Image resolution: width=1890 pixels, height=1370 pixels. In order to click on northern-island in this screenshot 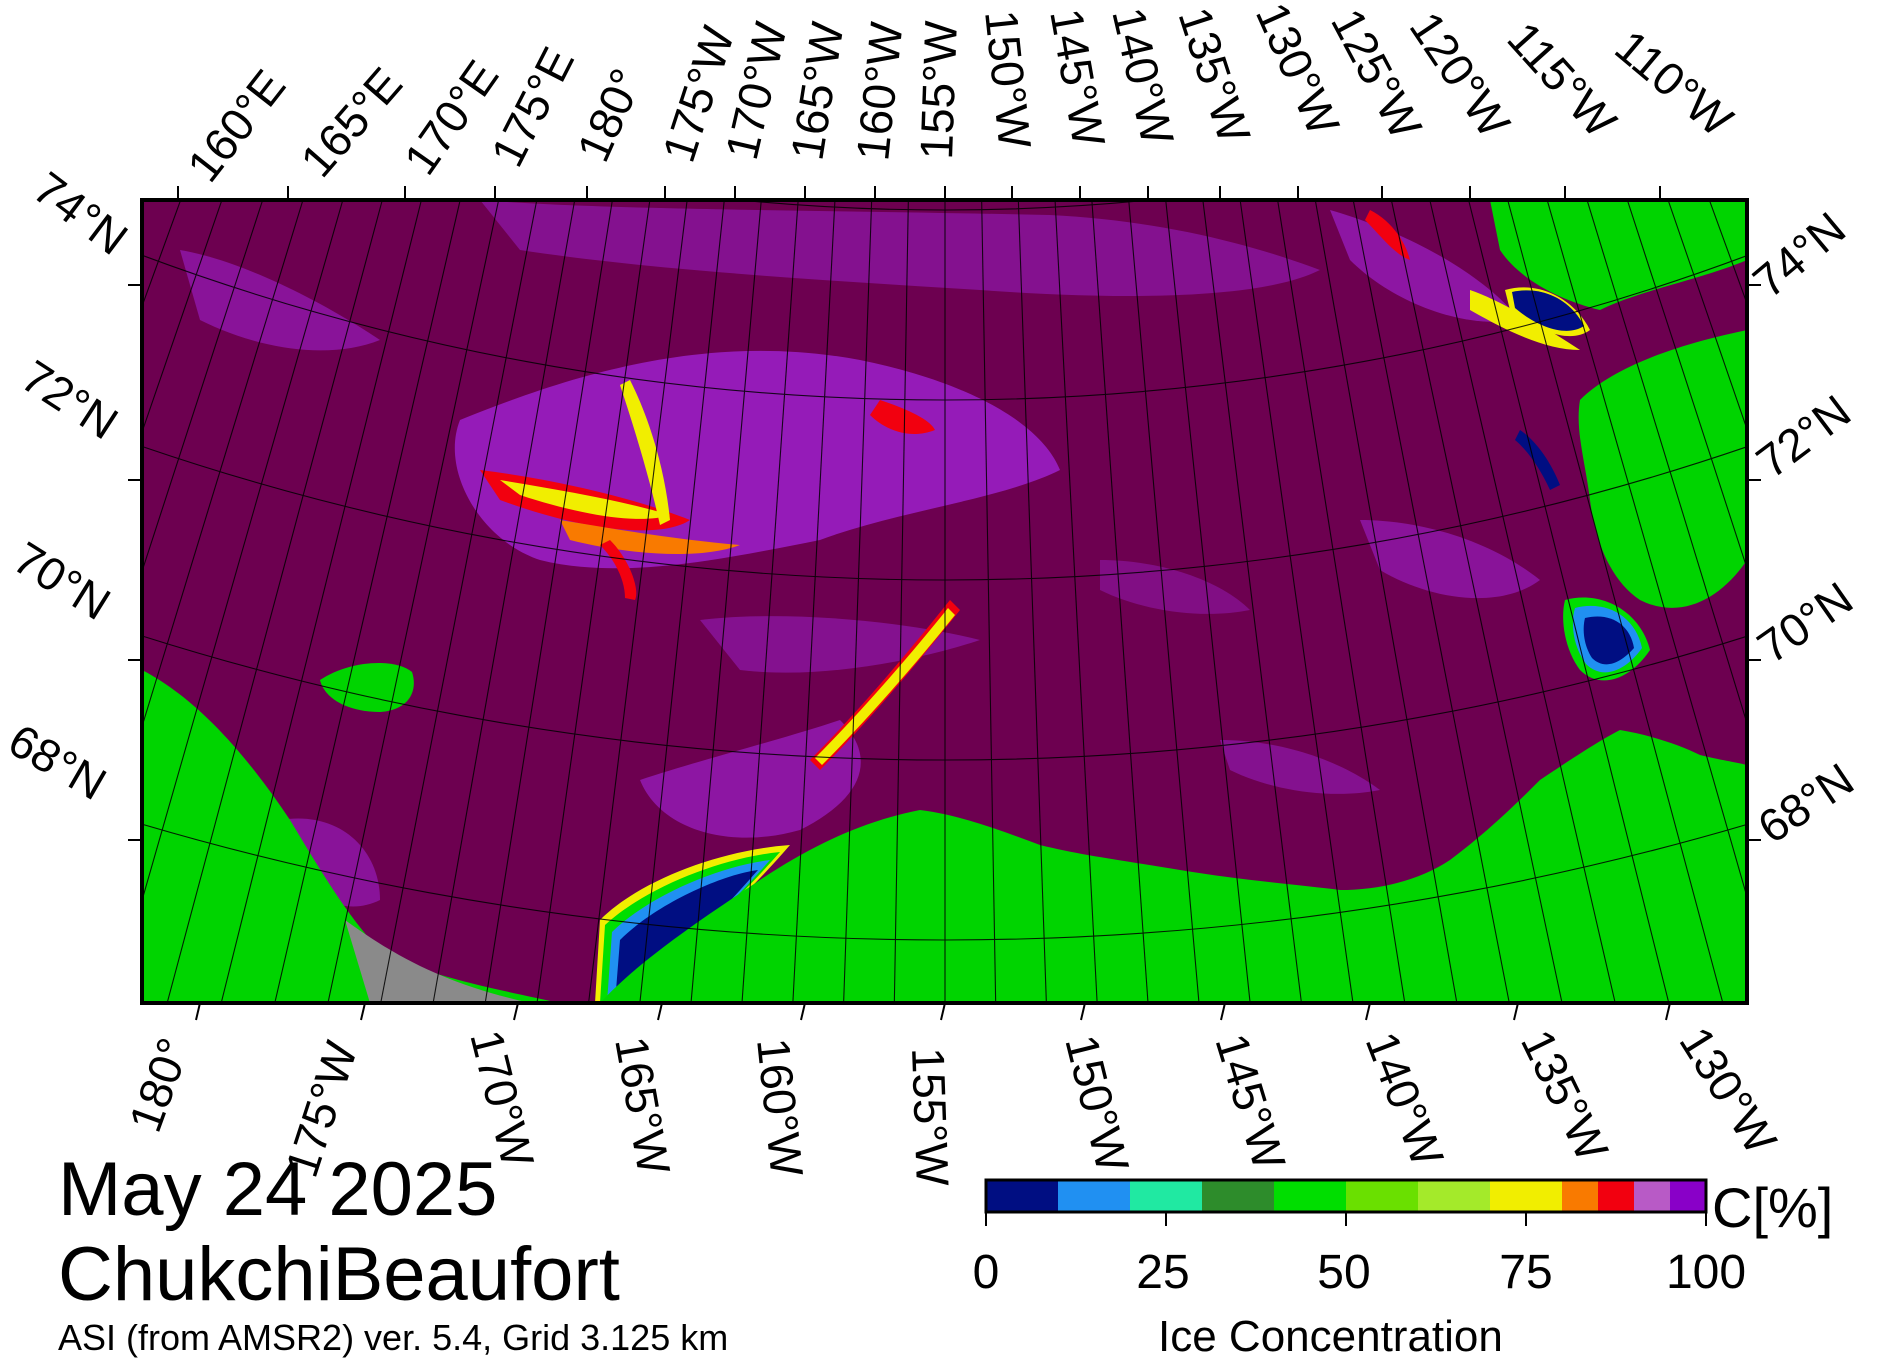, I will do `click(1618, 255)`.